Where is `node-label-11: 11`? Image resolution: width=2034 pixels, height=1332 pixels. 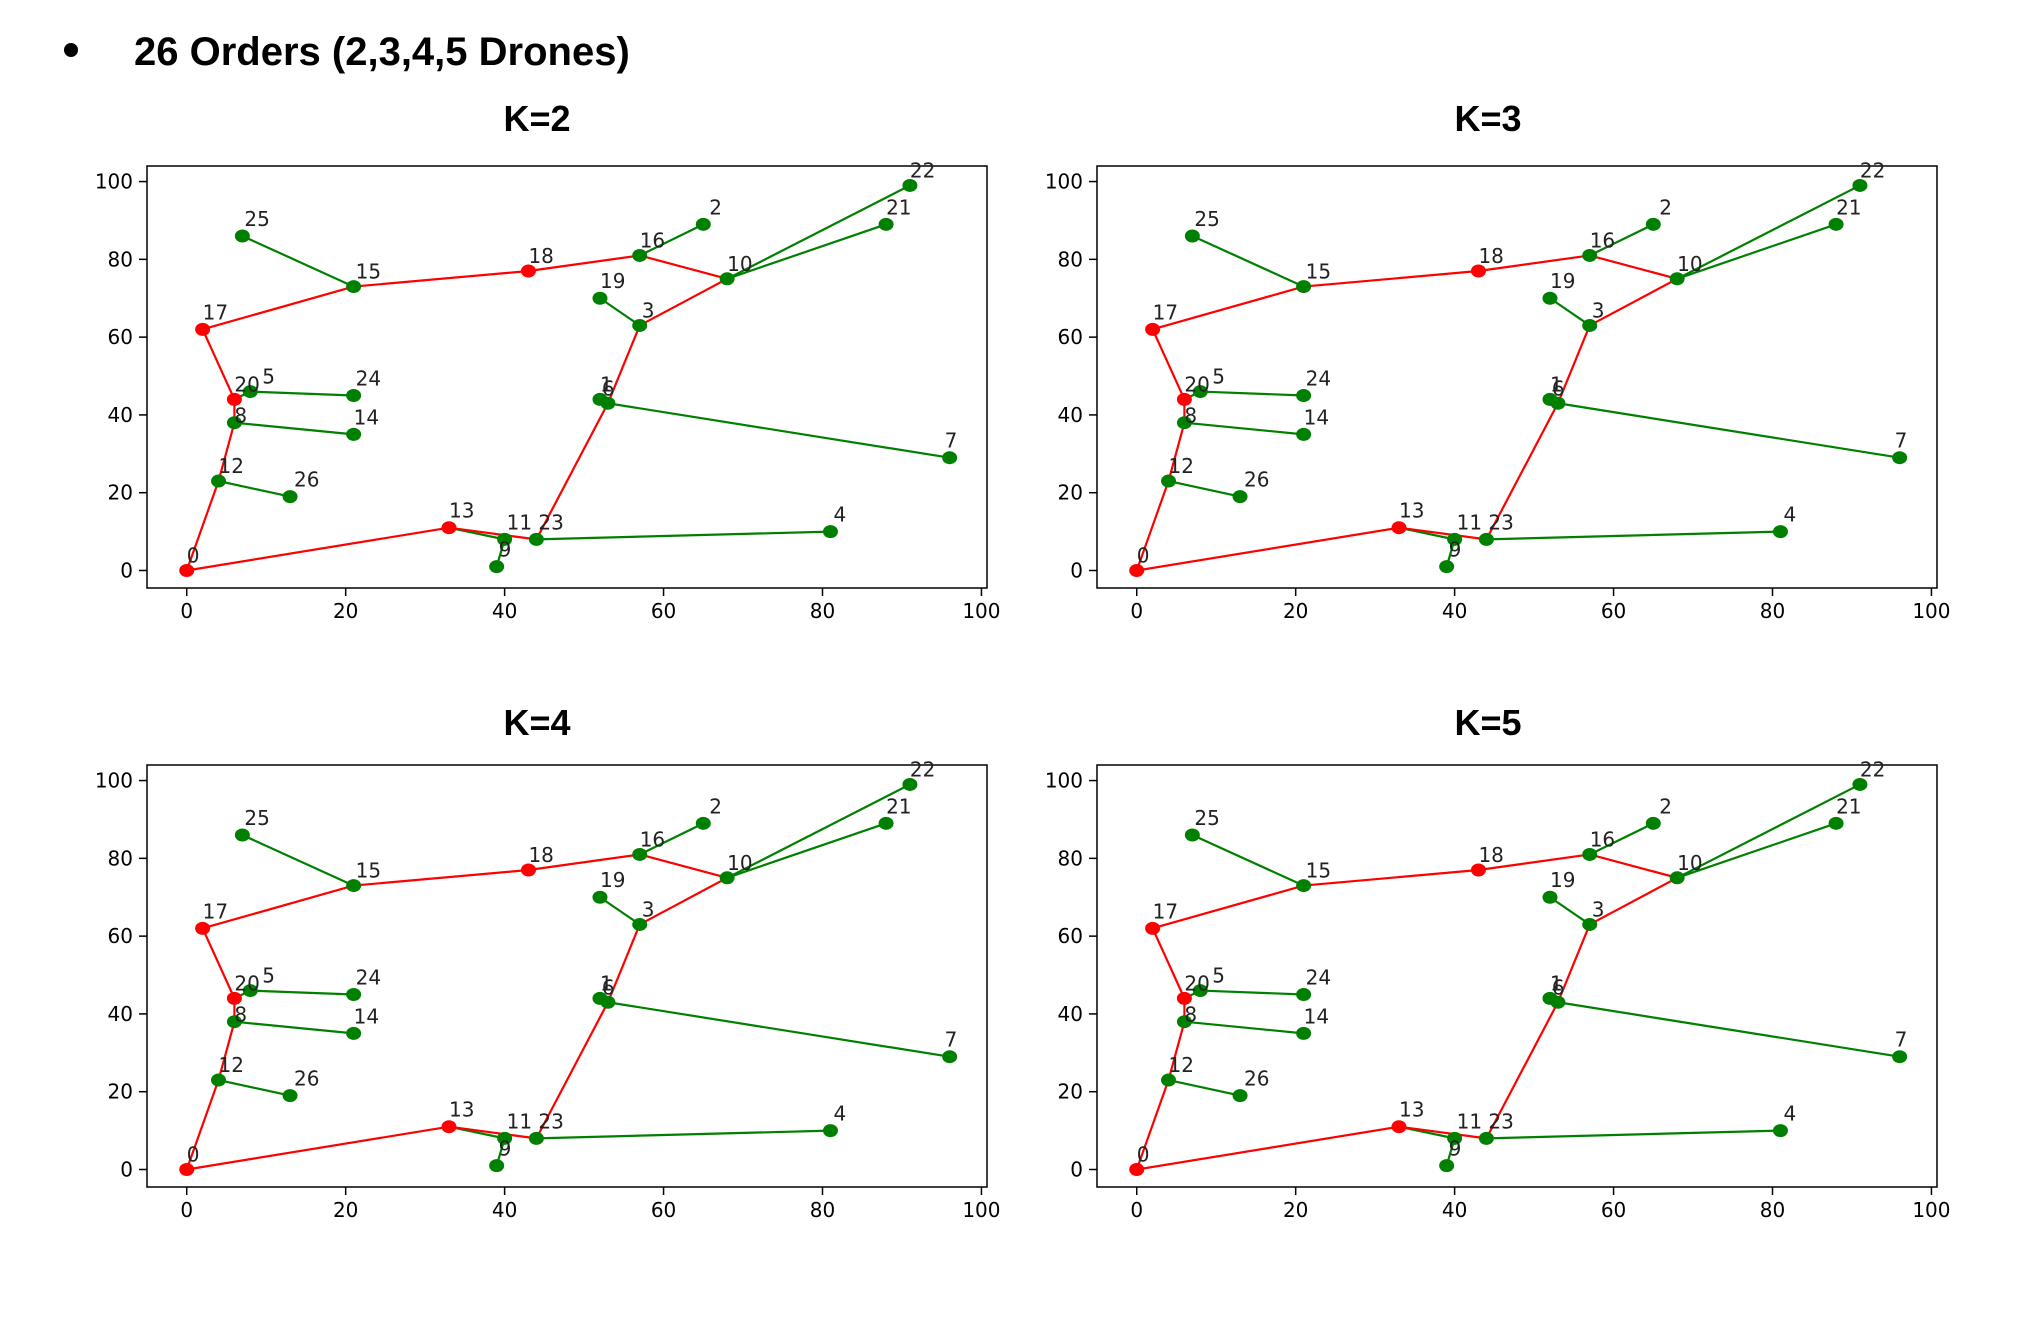
node-label-11: 11 is located at coordinates (519, 522).